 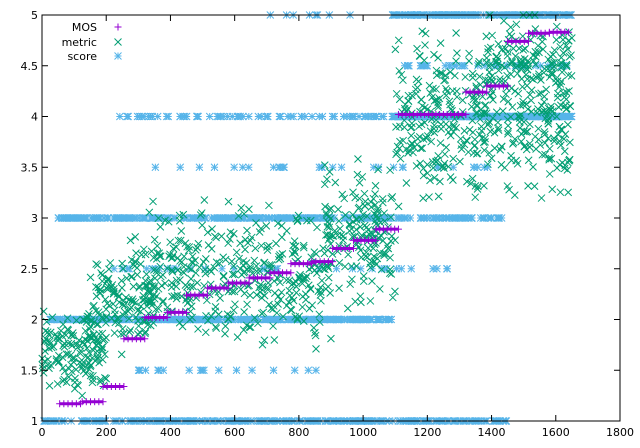 I want to click on y-tick-label: 3, so click(x=34, y=218).